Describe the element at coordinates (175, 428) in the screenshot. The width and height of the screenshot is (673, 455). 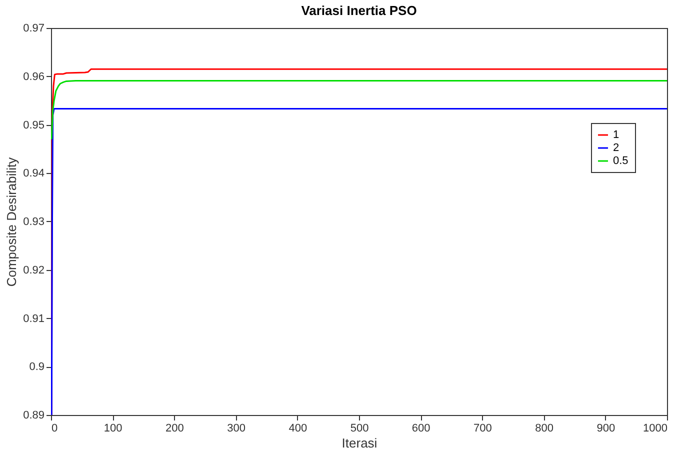
I see `x-tick-label: 200` at that location.